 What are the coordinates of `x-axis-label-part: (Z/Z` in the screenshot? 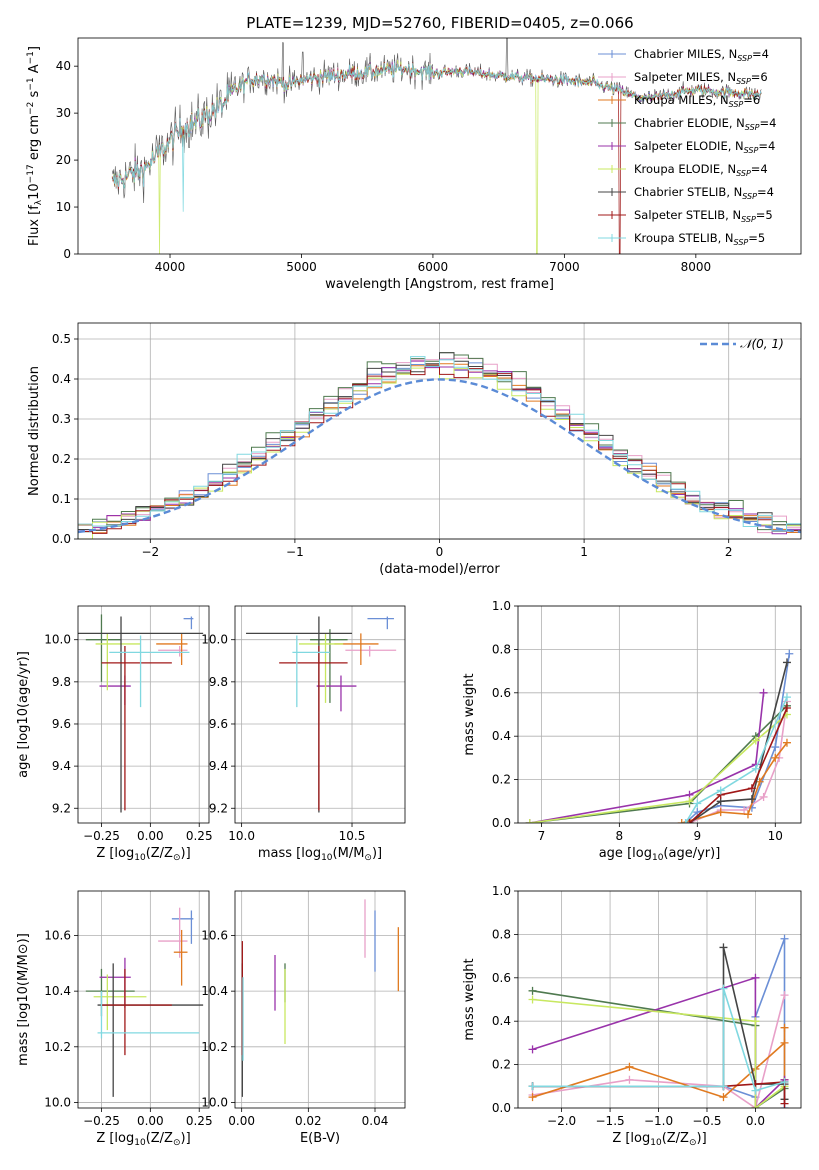 It's located at (159, 853).